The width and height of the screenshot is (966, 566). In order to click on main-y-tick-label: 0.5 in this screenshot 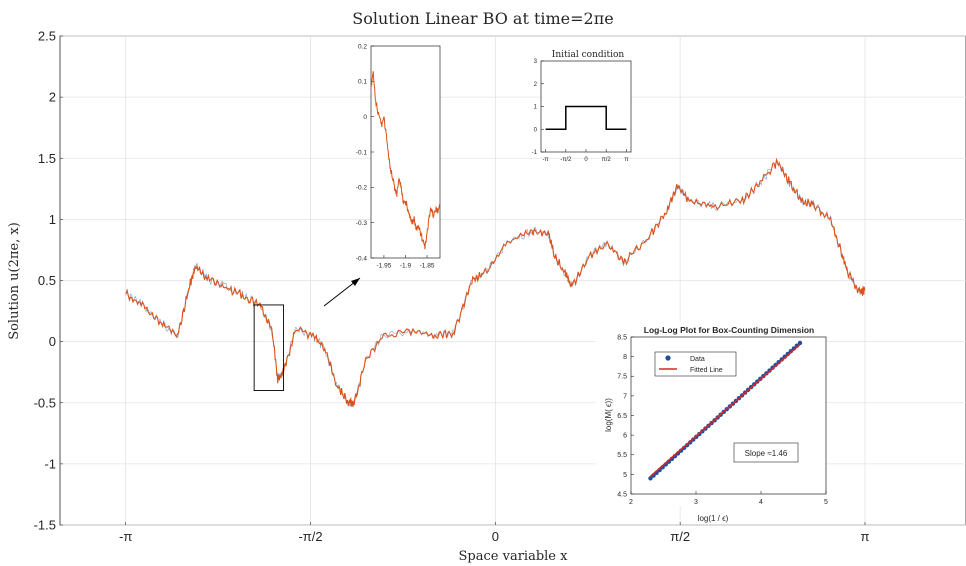, I will do `click(47, 280)`.